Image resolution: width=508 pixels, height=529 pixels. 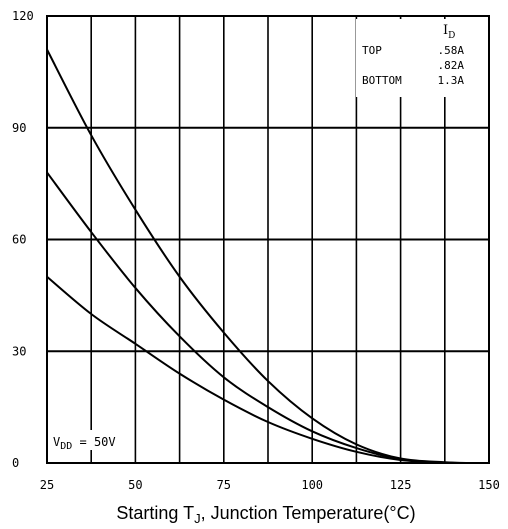 I want to click on y-tick-label: 0, so click(x=15, y=463).